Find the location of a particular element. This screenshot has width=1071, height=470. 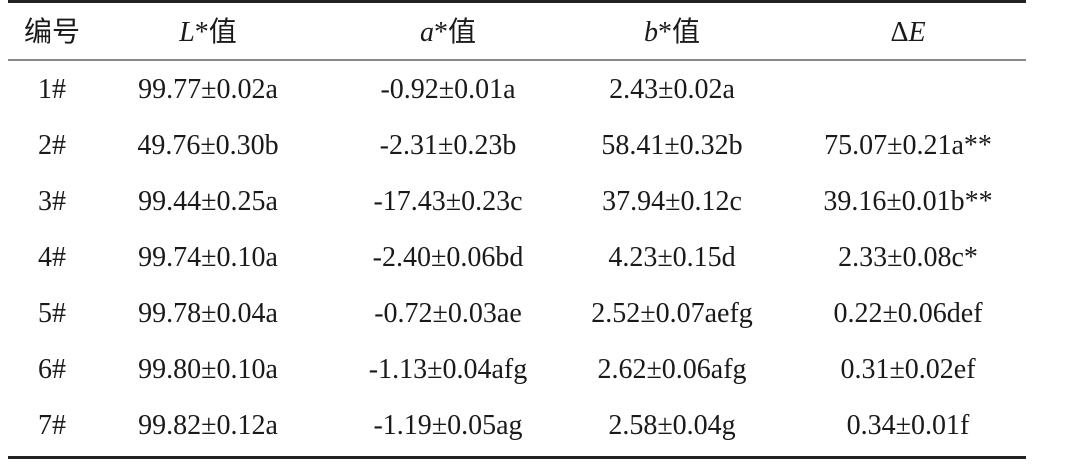

header-a: a*值 is located at coordinates (448, 33).